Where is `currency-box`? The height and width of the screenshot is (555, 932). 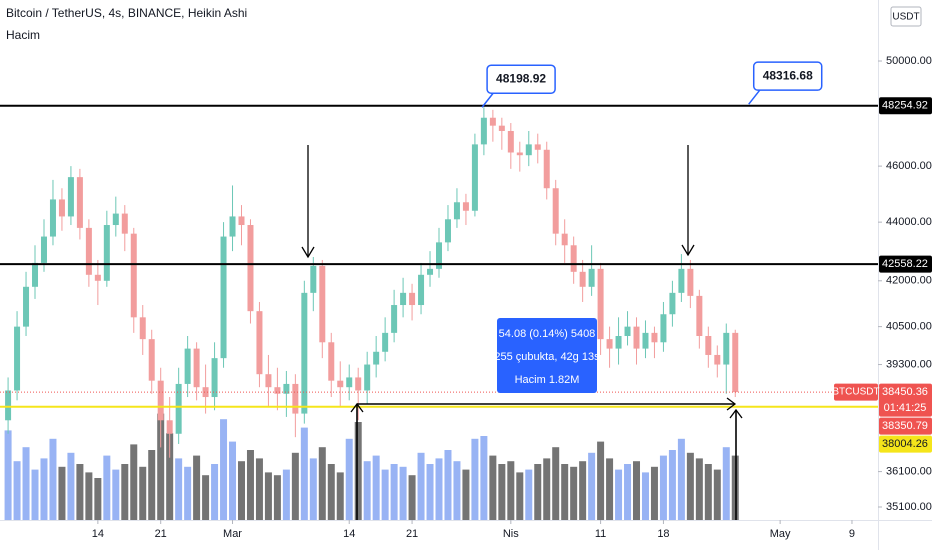
currency-box is located at coordinates (906, 16).